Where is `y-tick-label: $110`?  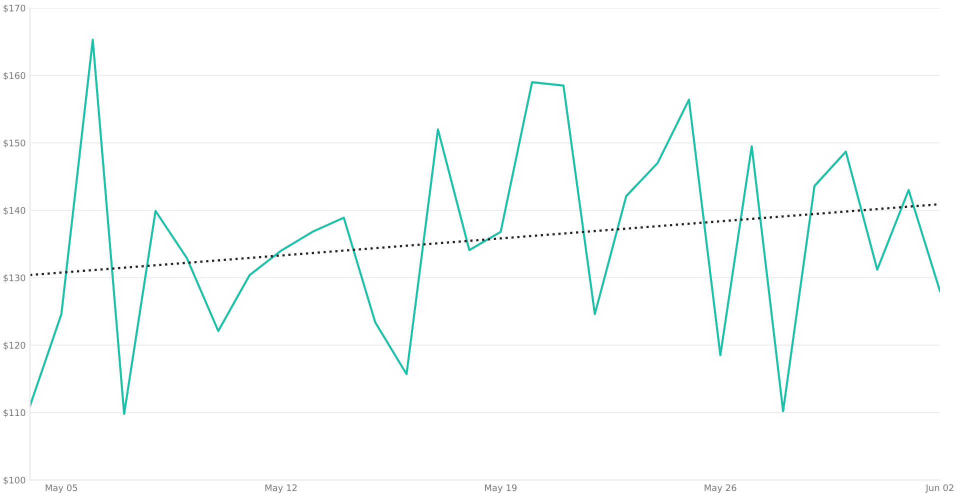 y-tick-label: $110 is located at coordinates (15, 413).